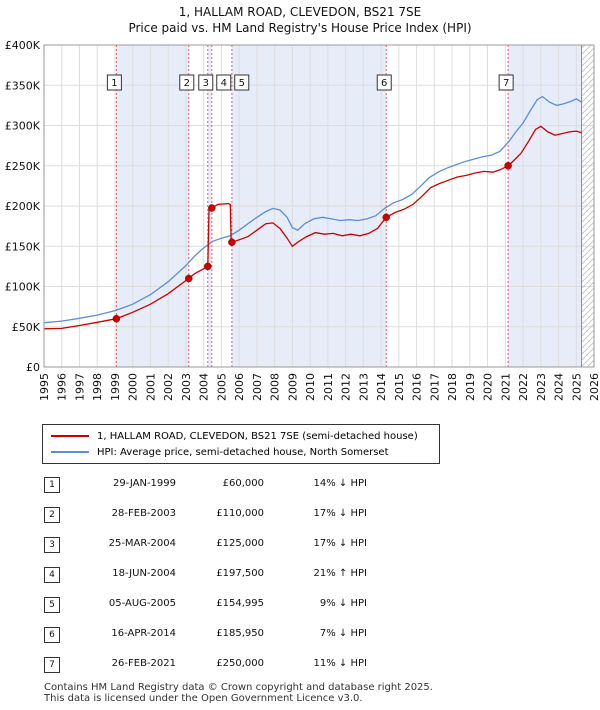  I want to click on chart-title: 1, HALLAM ROAD, CLEVEDON, BS21 7SE, so click(300, 12).